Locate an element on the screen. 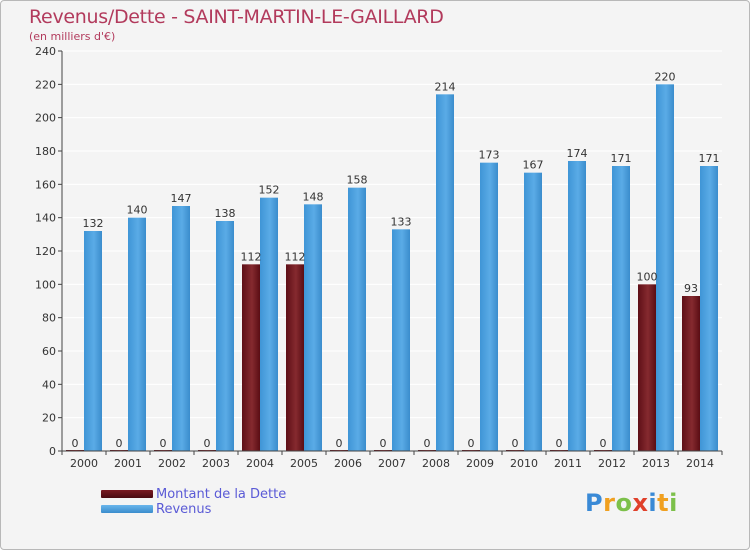 The width and height of the screenshot is (750, 550). x-tick-label: 2002 is located at coordinates (172, 463).